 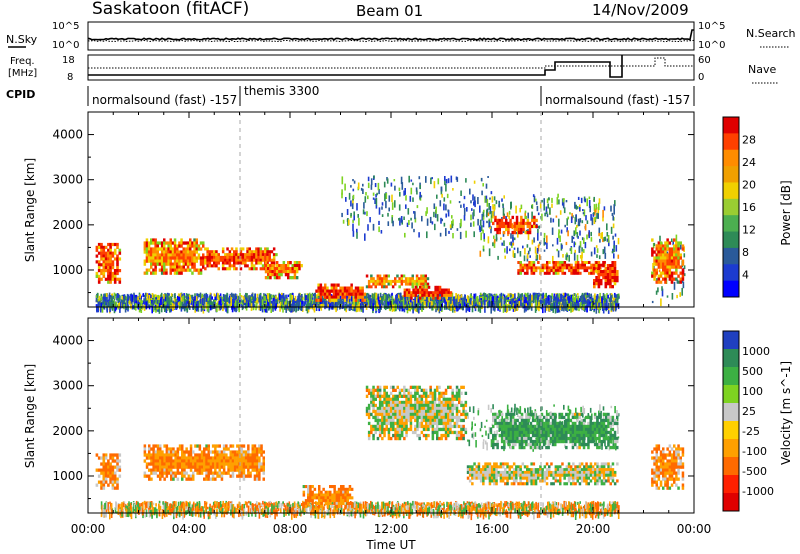 I want to click on colorbar-tick-label: 16, so click(x=749, y=207).